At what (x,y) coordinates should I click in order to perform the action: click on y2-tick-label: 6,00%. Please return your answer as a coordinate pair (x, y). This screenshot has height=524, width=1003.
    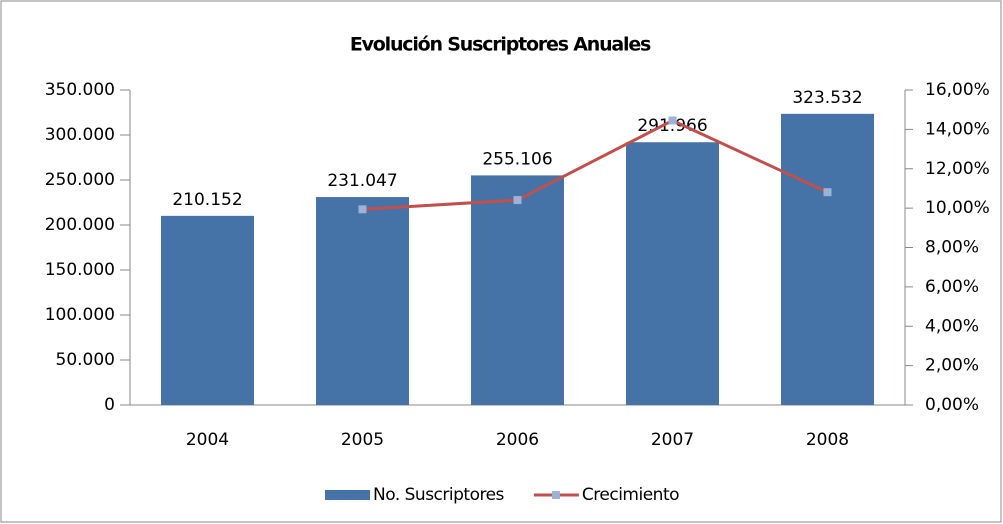
    Looking at the image, I should click on (952, 287).